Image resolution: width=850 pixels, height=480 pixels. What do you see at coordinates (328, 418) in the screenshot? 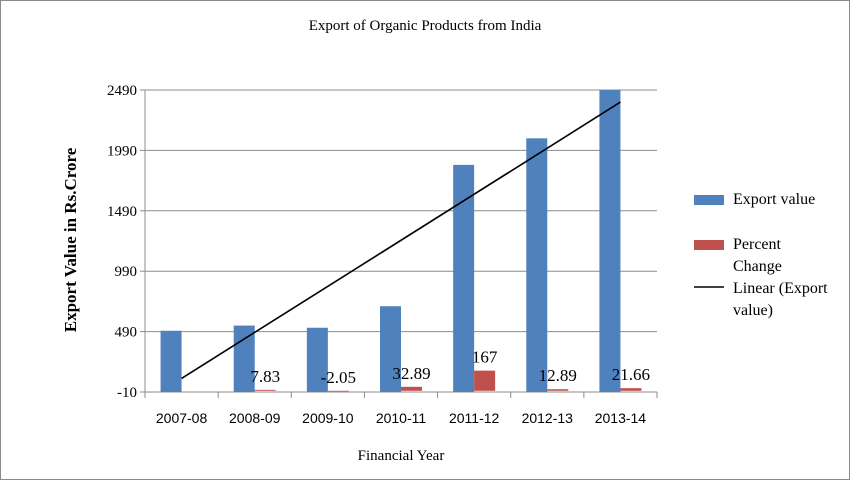
I see `x-tick-label: 2009-10` at bounding box center [328, 418].